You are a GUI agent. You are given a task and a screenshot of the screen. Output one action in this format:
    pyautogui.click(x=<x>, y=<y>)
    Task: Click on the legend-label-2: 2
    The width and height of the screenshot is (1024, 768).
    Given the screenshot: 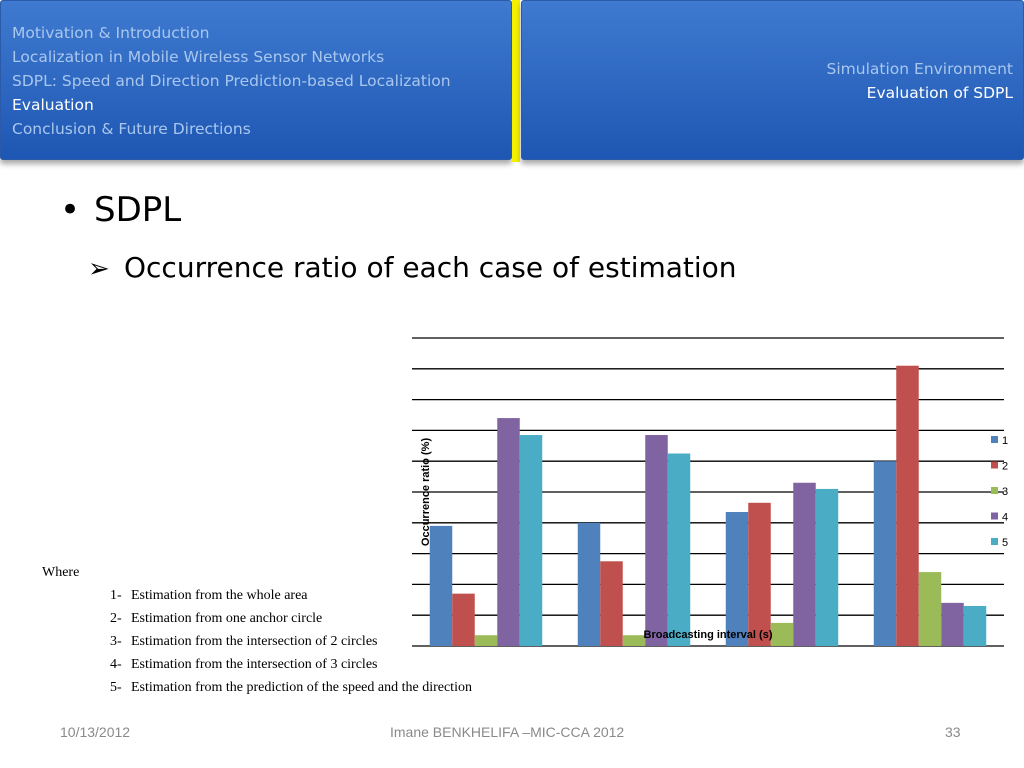 What is the action you would take?
    pyautogui.click(x=1005, y=467)
    